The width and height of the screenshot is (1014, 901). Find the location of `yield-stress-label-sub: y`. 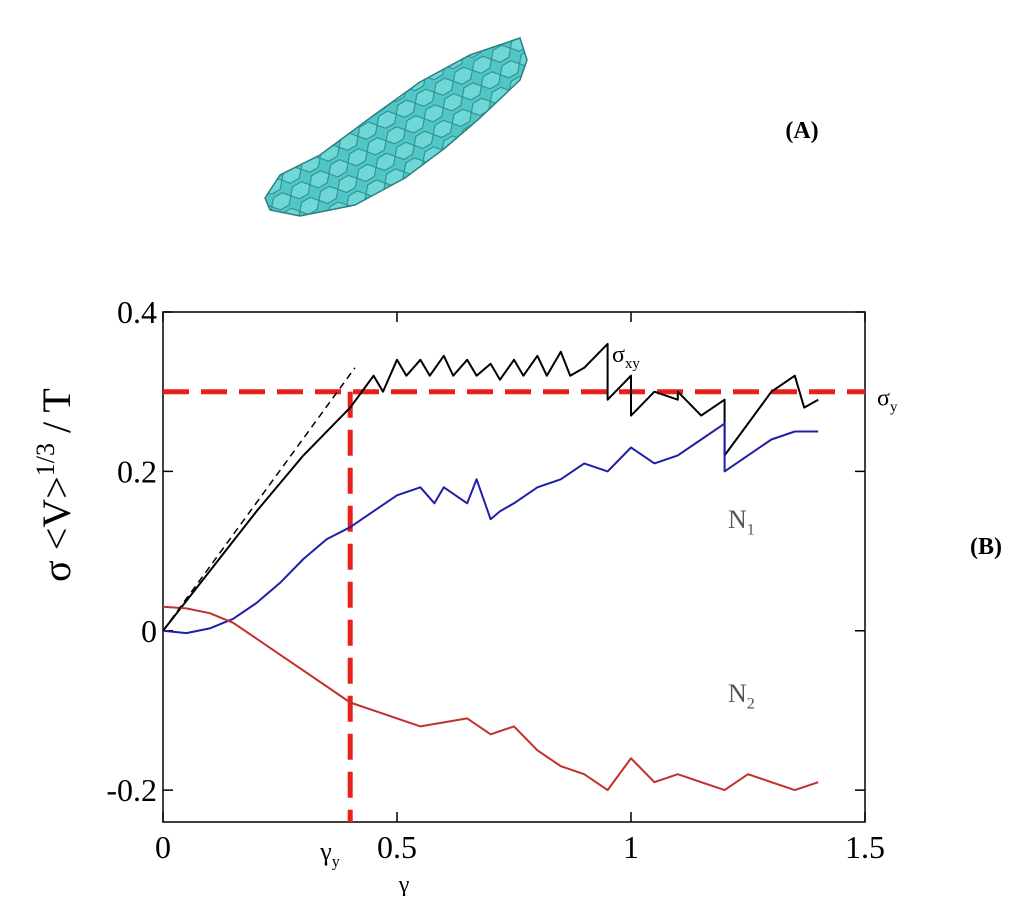

yield-stress-label-sub: y is located at coordinates (894, 408).